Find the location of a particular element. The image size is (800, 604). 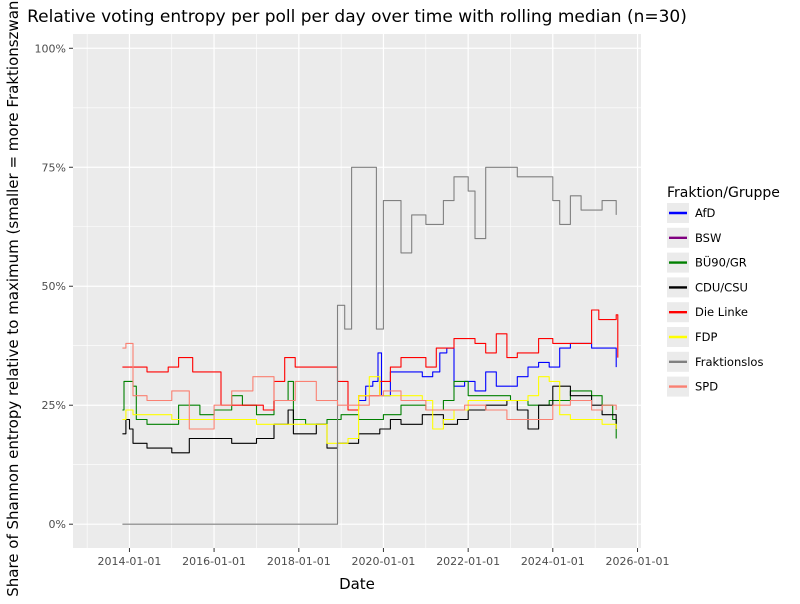

x-axis-label: Date is located at coordinates (357, 584).